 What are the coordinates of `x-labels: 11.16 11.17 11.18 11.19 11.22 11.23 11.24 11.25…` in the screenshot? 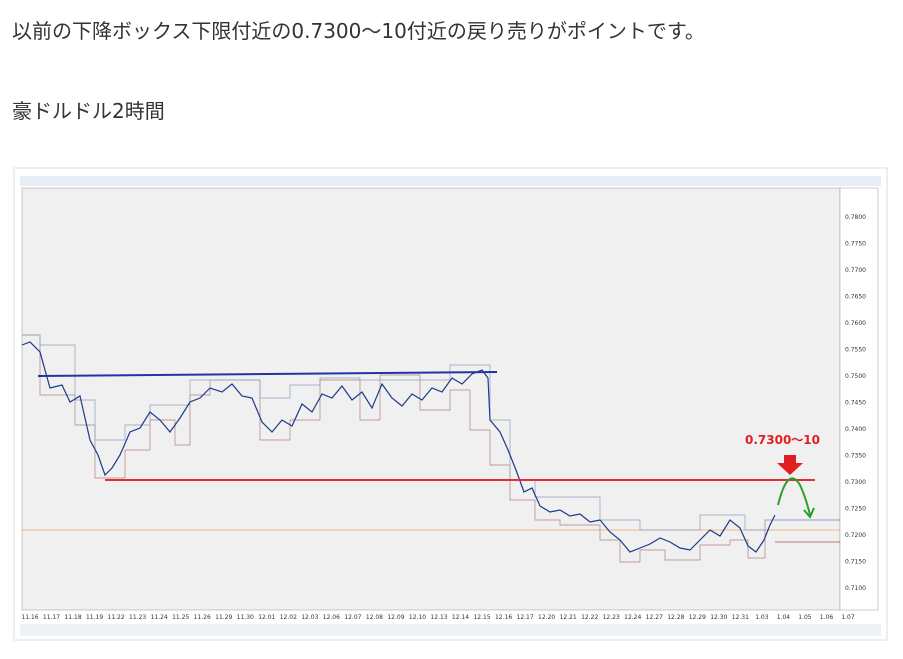 It's located at (437, 617).